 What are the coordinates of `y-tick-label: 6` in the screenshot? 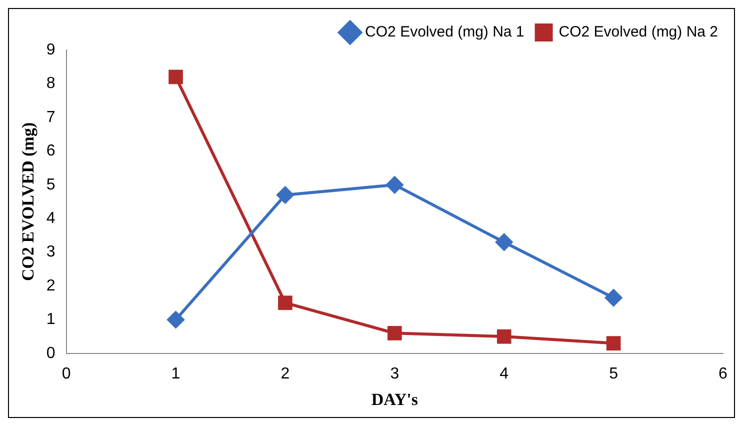 It's located at (51, 151).